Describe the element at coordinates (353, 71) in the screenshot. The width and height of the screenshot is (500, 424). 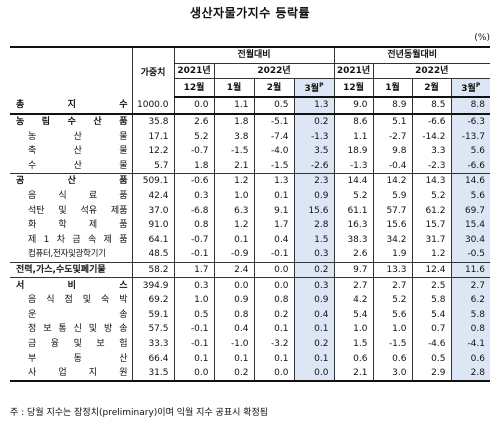
I see `header-yoy-2021: 2021년` at that location.